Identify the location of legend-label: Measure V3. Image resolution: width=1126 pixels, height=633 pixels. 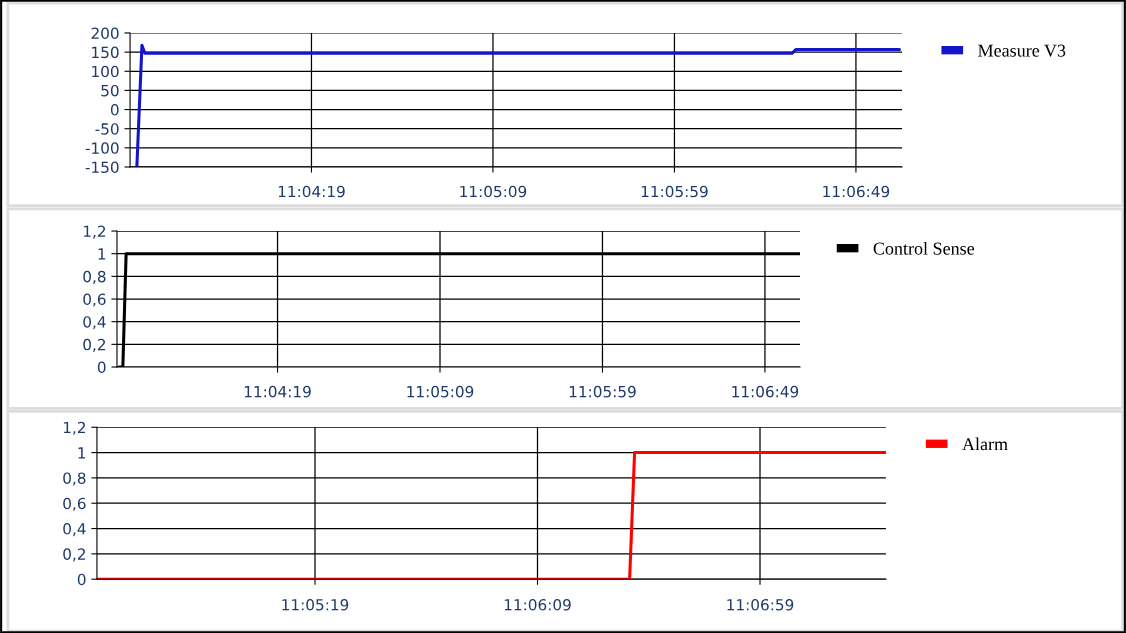
(1022, 50).